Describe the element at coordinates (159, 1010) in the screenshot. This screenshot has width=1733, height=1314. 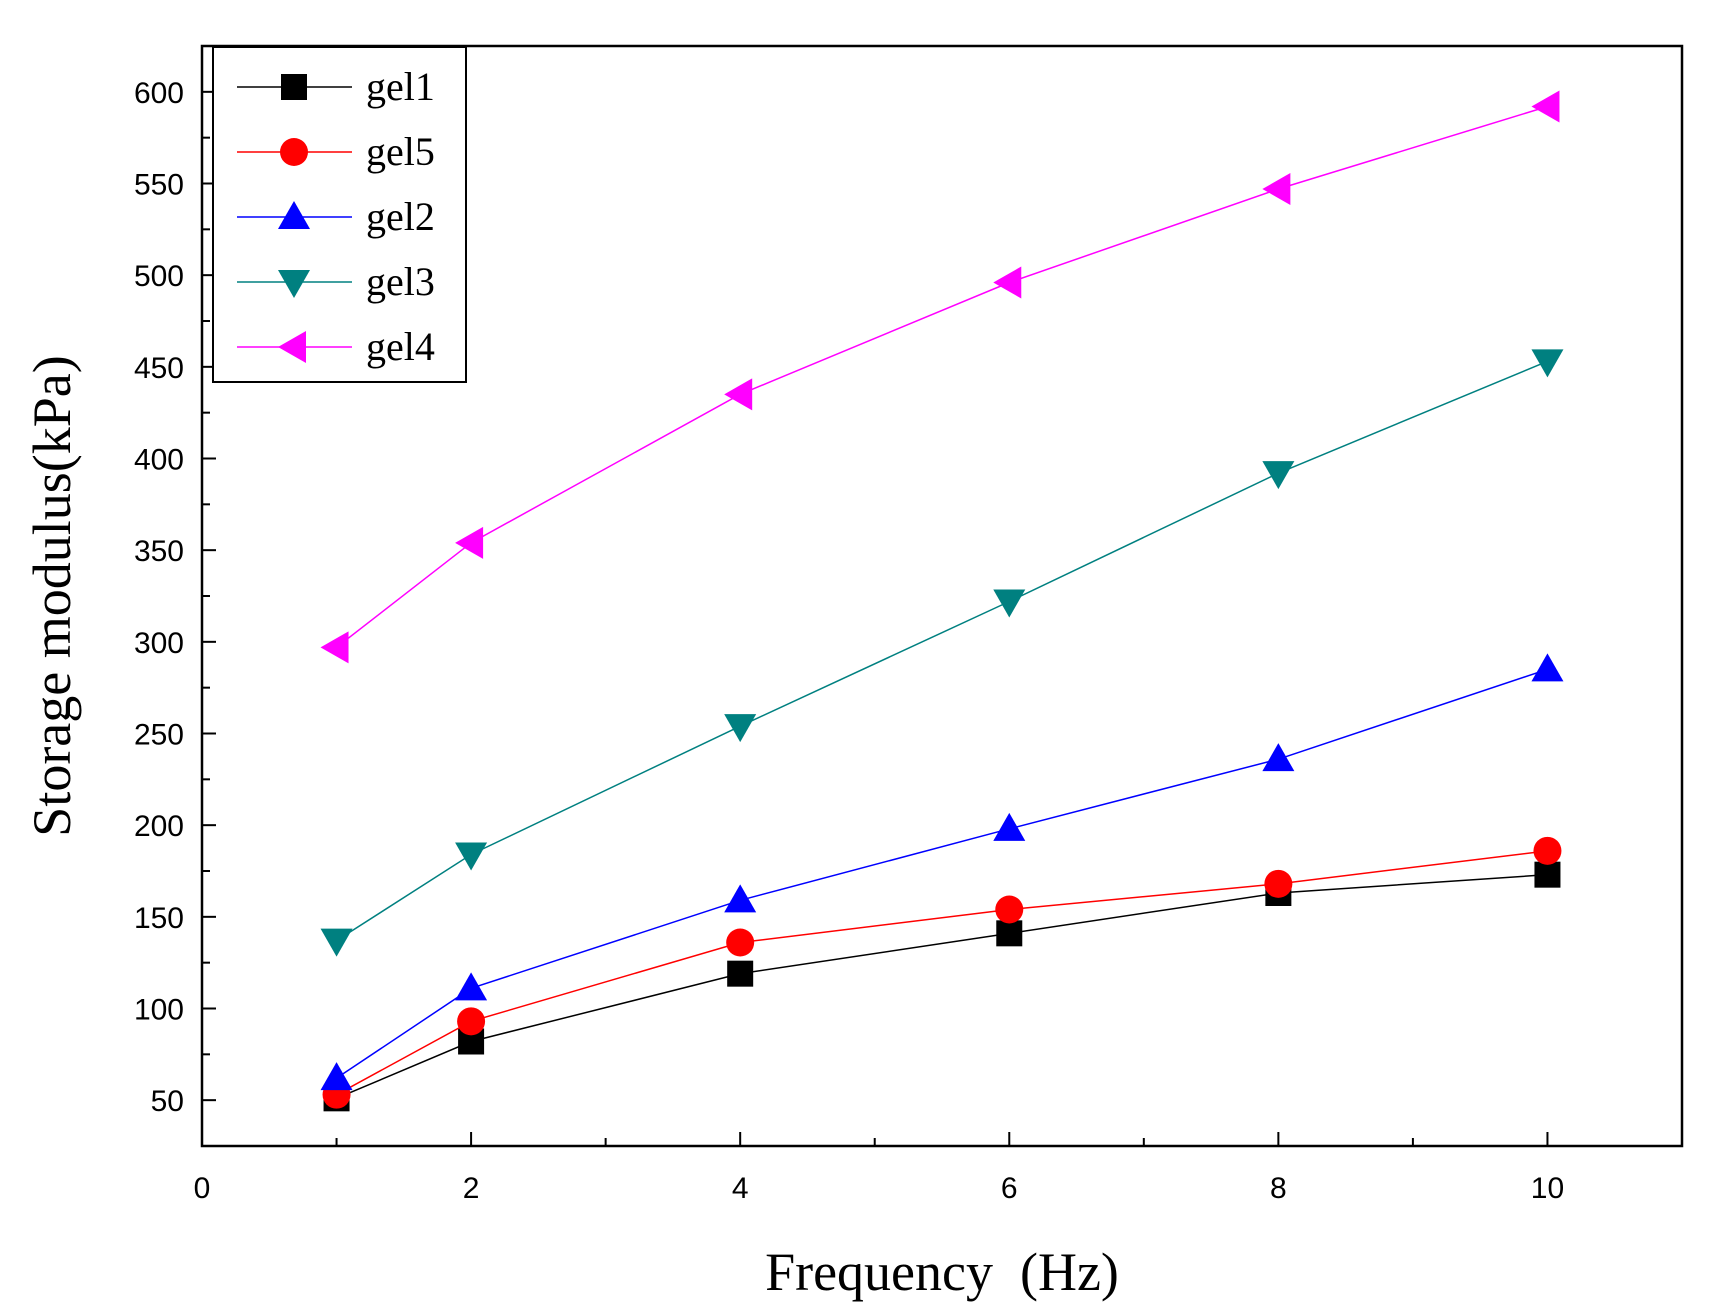
I see `y-tick-label: 100` at that location.